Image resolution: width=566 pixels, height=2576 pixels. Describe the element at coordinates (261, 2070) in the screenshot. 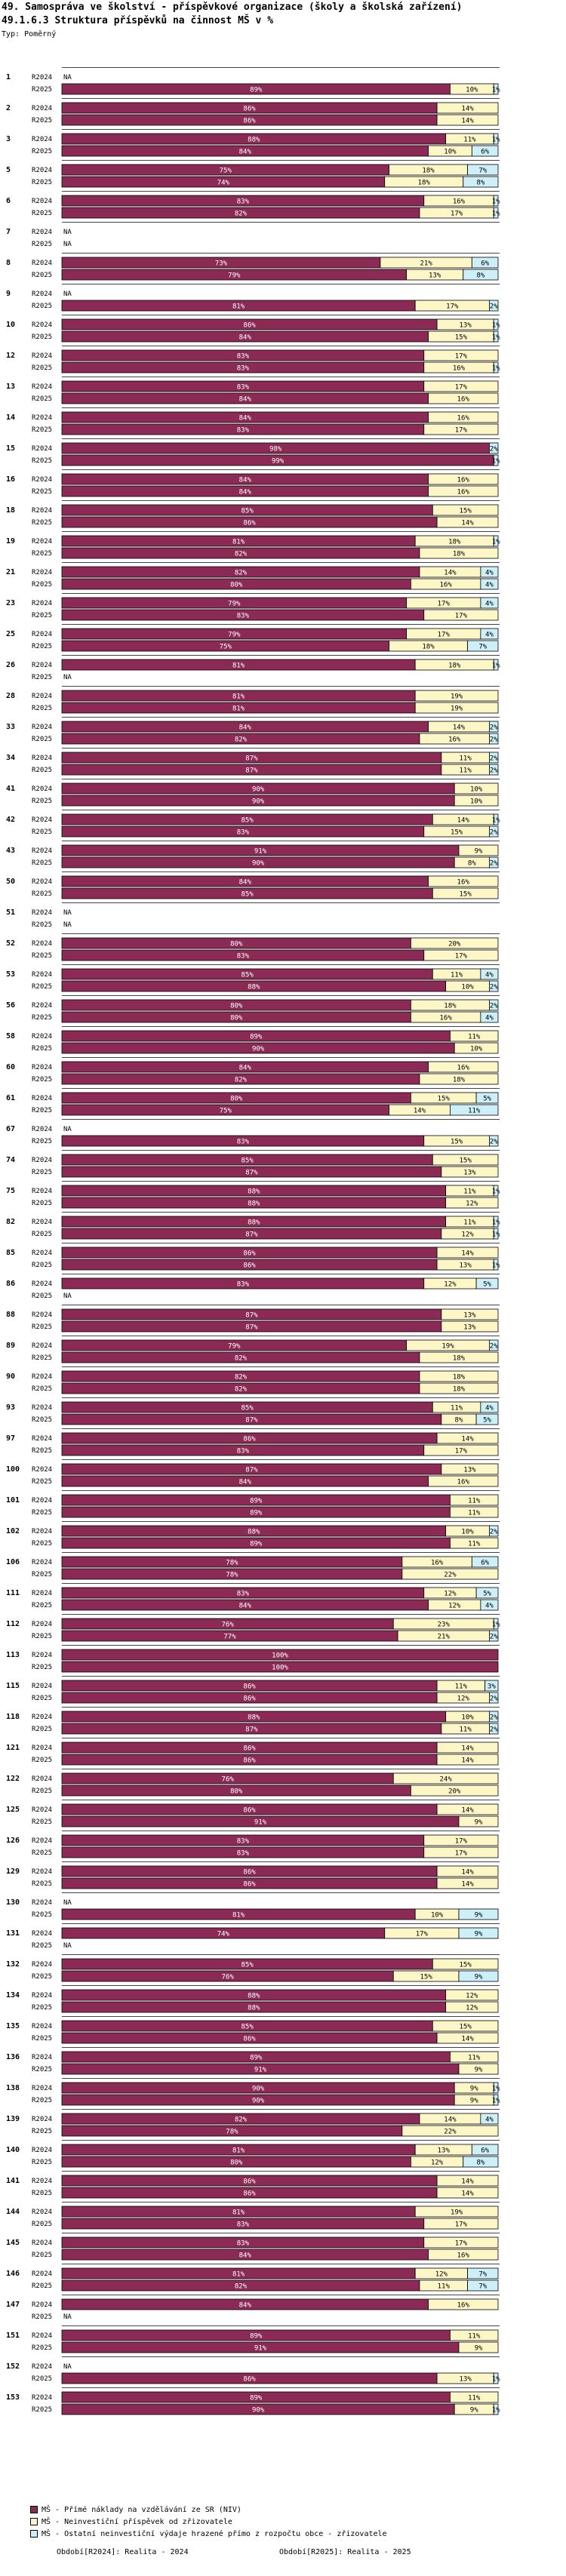

I see `bar-value-label: 91%` at that location.